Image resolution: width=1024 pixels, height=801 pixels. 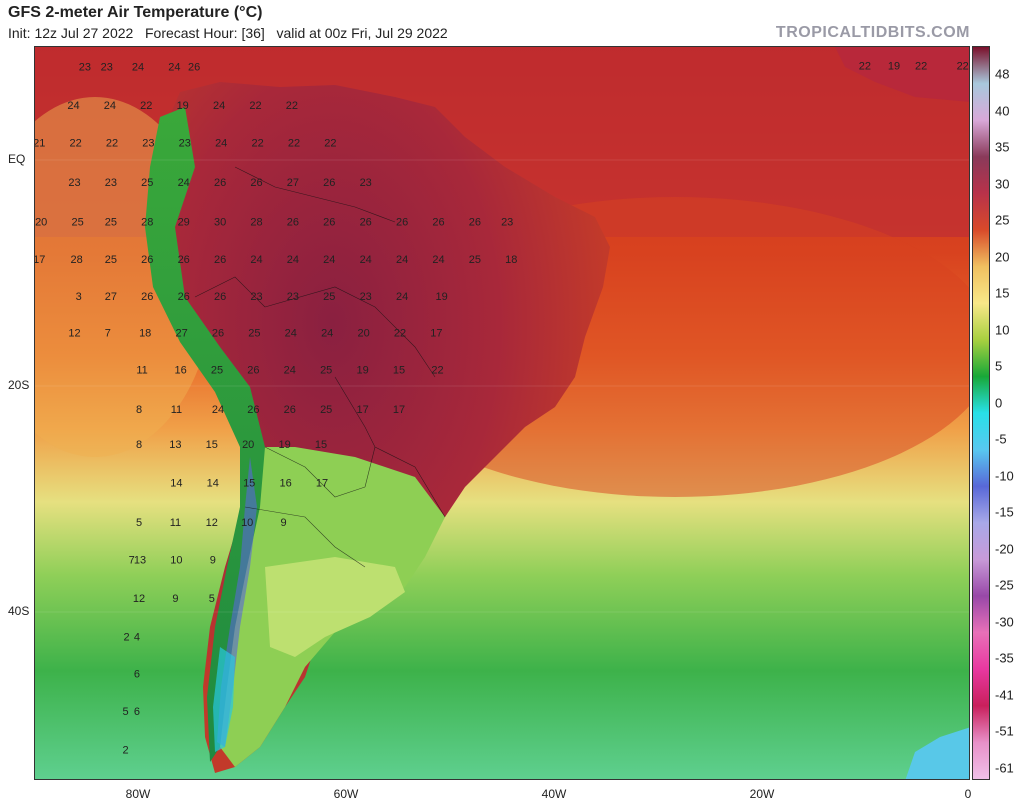 I want to click on temp-label: 18, so click(x=145, y=333).